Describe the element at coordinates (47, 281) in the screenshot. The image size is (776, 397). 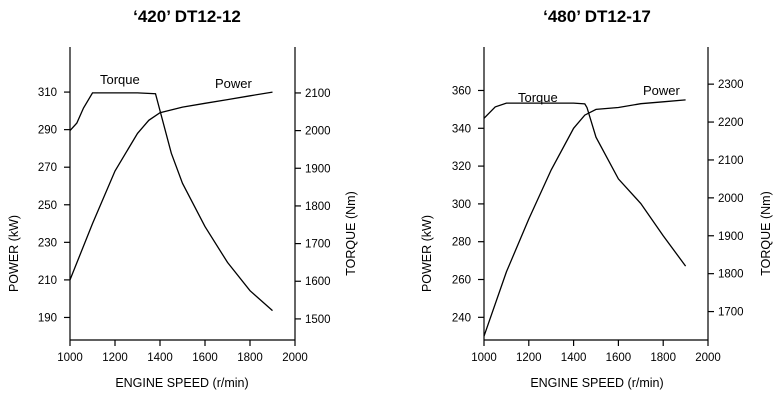
I see `left-tick-label: 210` at that location.